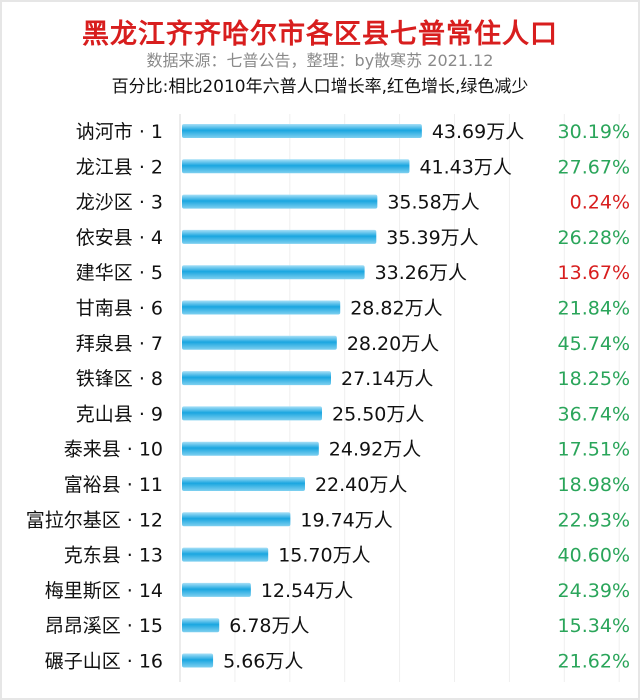 This screenshot has width=640, height=700. Describe the element at coordinates (433, 203) in the screenshot. I see `value-label: 35.58万人` at that location.